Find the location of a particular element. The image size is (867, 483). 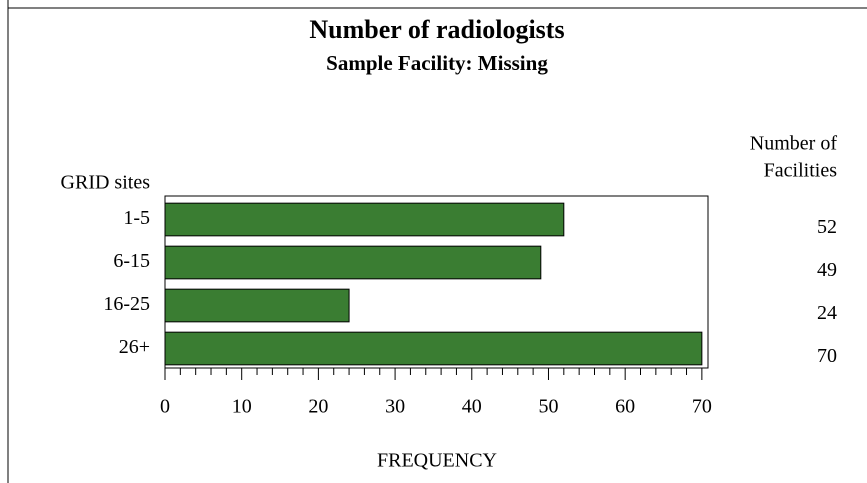

x-tick-label: 10 is located at coordinates (242, 407).